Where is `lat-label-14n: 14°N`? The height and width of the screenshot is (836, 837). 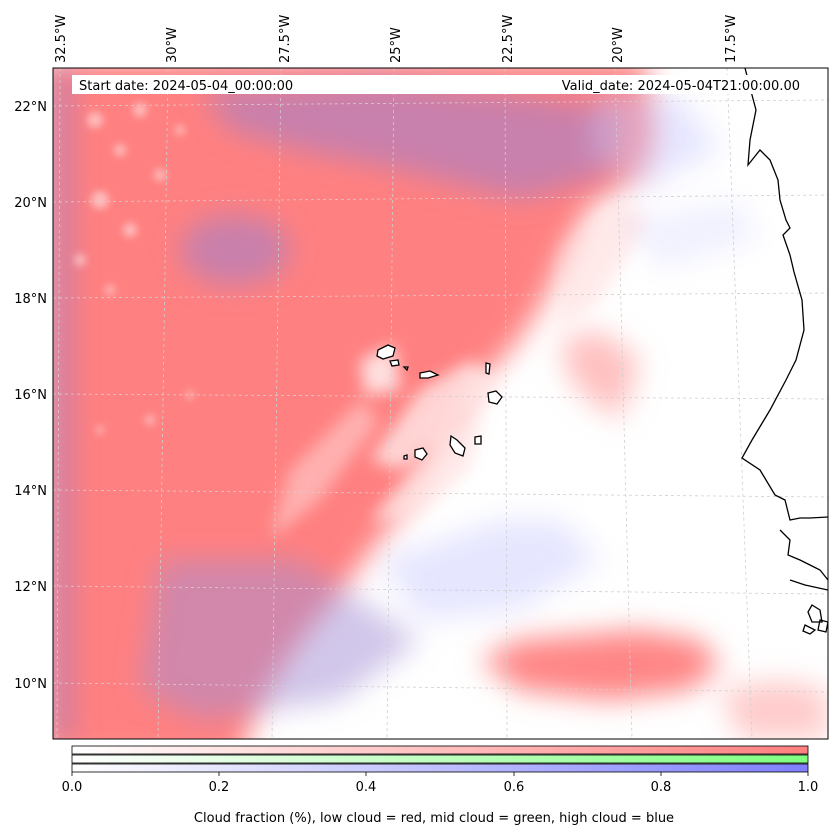 lat-label-14n: 14°N is located at coordinates (30, 491).